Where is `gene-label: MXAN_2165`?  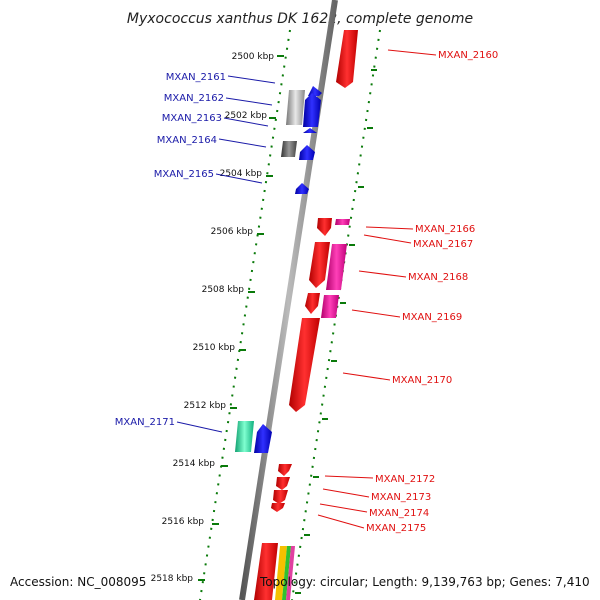 gene-label: MXAN_2165 is located at coordinates (184, 174).